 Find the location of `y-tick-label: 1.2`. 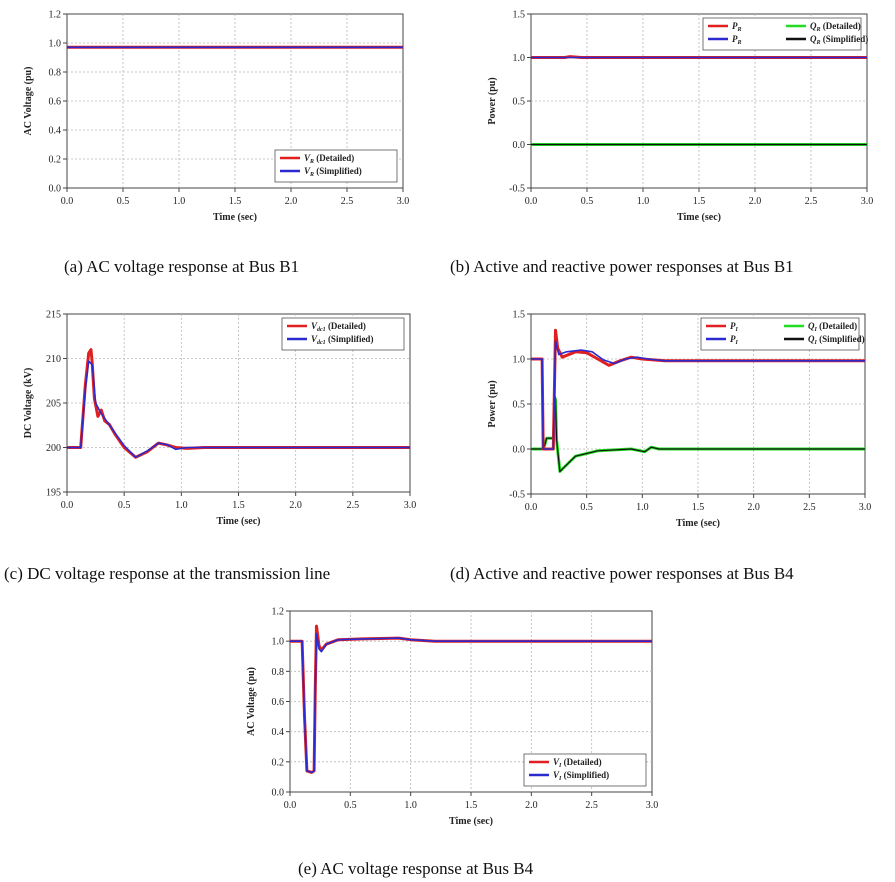

y-tick-label: 1.2 is located at coordinates (55, 15).